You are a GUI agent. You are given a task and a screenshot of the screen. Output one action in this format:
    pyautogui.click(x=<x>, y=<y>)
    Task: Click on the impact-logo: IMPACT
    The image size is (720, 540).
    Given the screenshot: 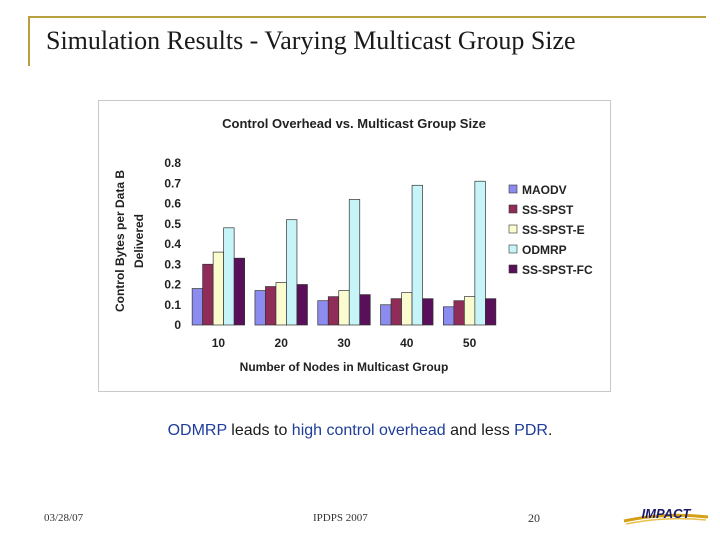 What is the action you would take?
    pyautogui.click(x=666, y=515)
    